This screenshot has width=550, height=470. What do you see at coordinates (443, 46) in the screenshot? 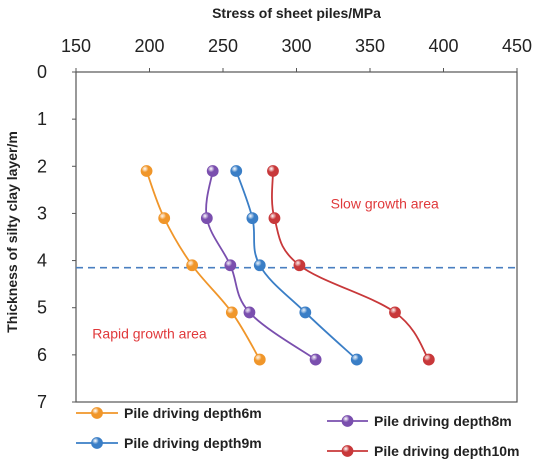
I see `x-tick-label: 400` at bounding box center [443, 46].